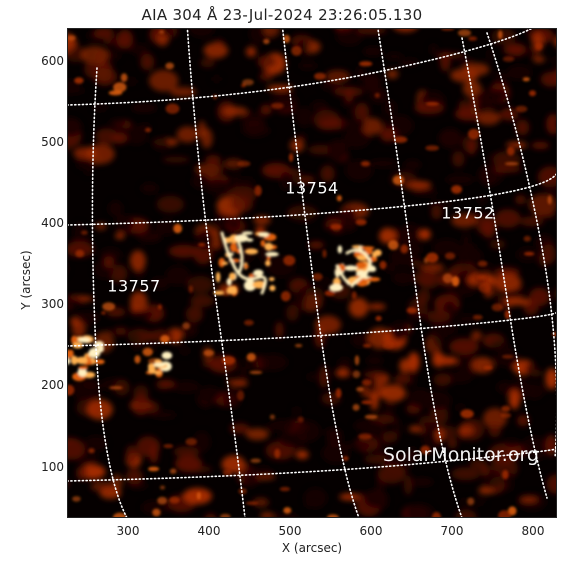 The width and height of the screenshot is (564, 564). I want to click on y-tick-label: 600, so click(52, 61).